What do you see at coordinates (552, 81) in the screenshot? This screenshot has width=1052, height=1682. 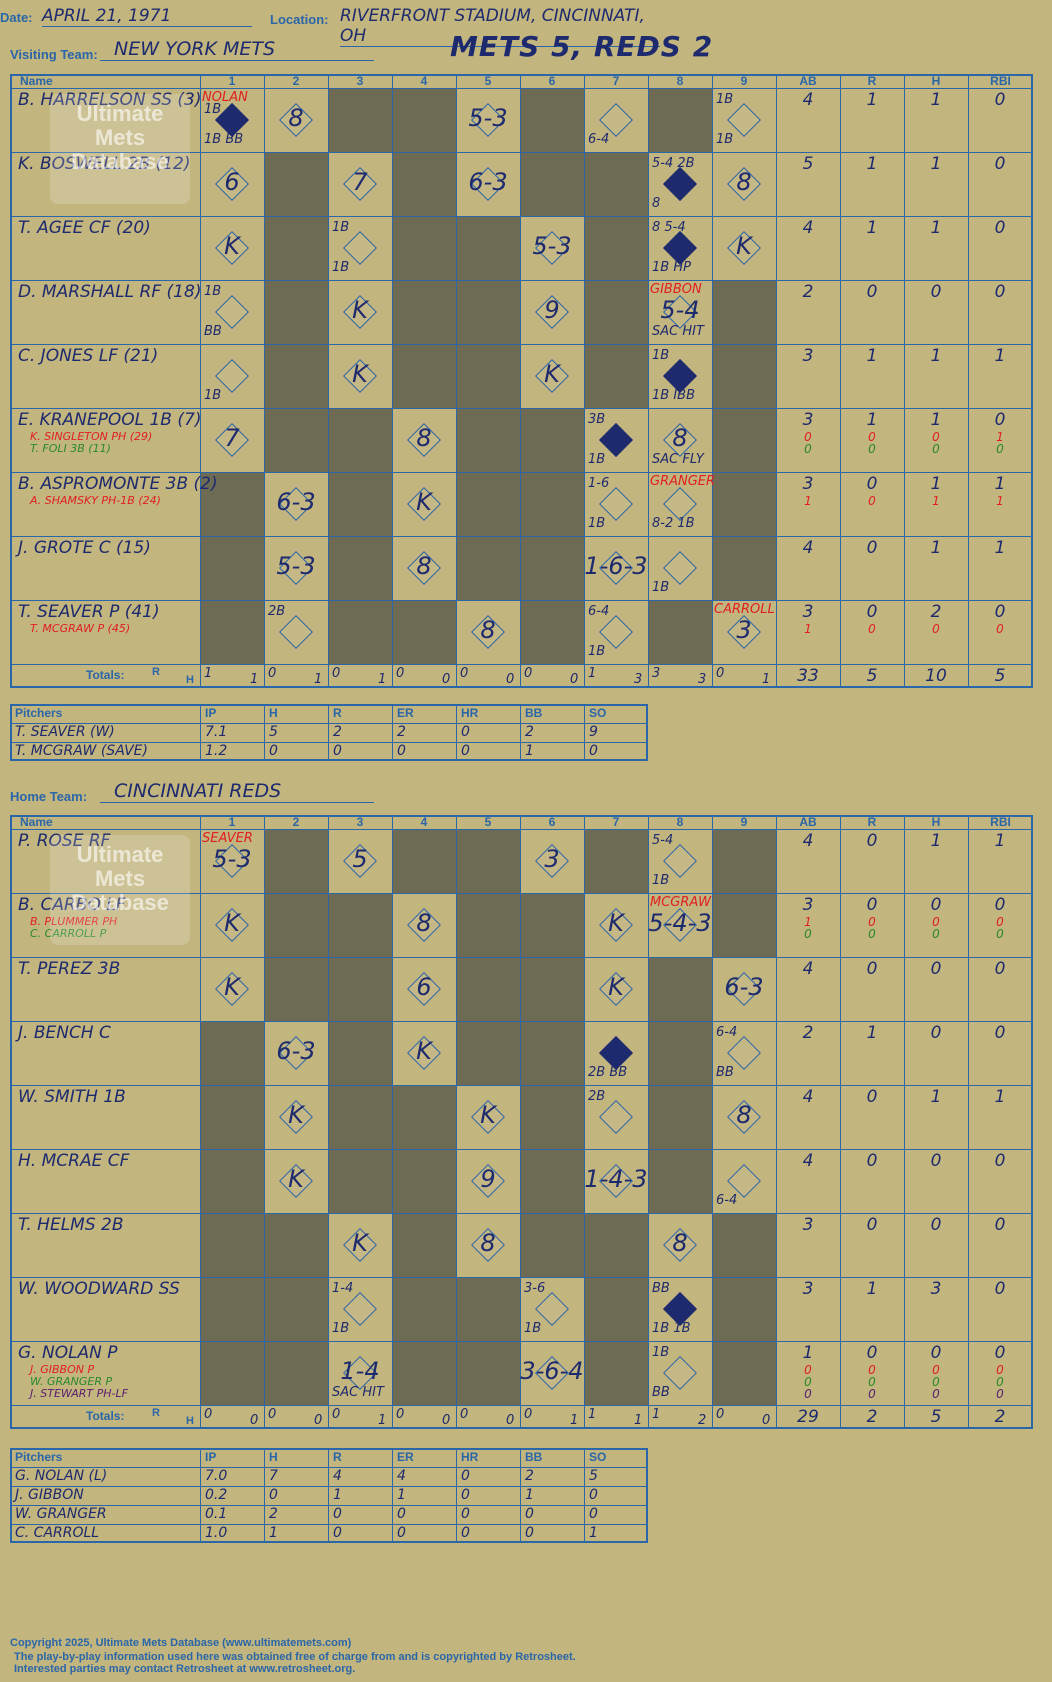 I see `column-header-inning: 6` at bounding box center [552, 81].